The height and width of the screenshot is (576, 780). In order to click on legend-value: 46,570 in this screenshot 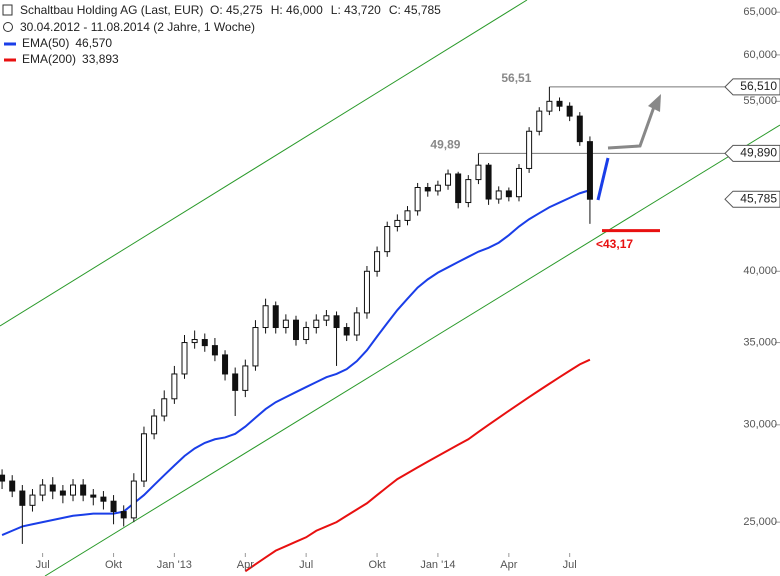, I will do `click(93, 43)`.